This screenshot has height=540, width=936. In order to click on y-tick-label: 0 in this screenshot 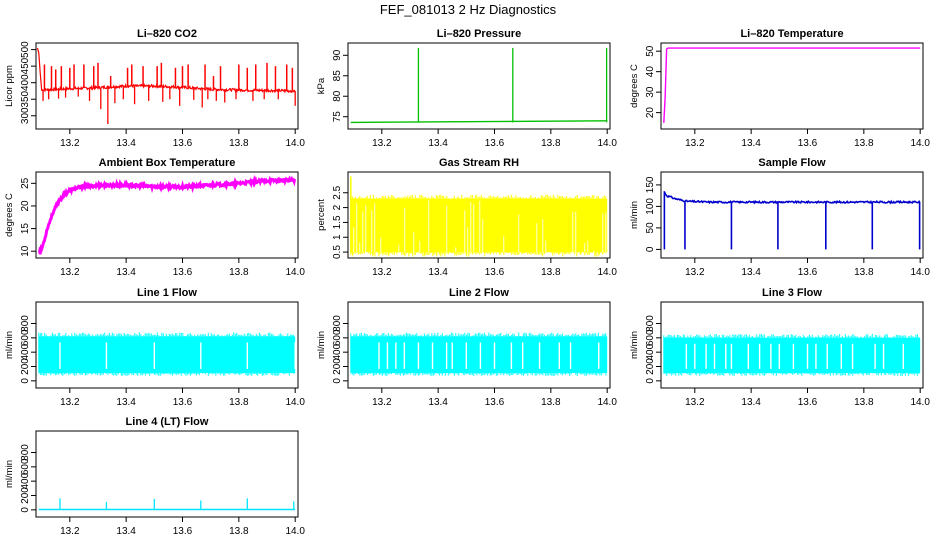, I will do `click(25, 381)`.